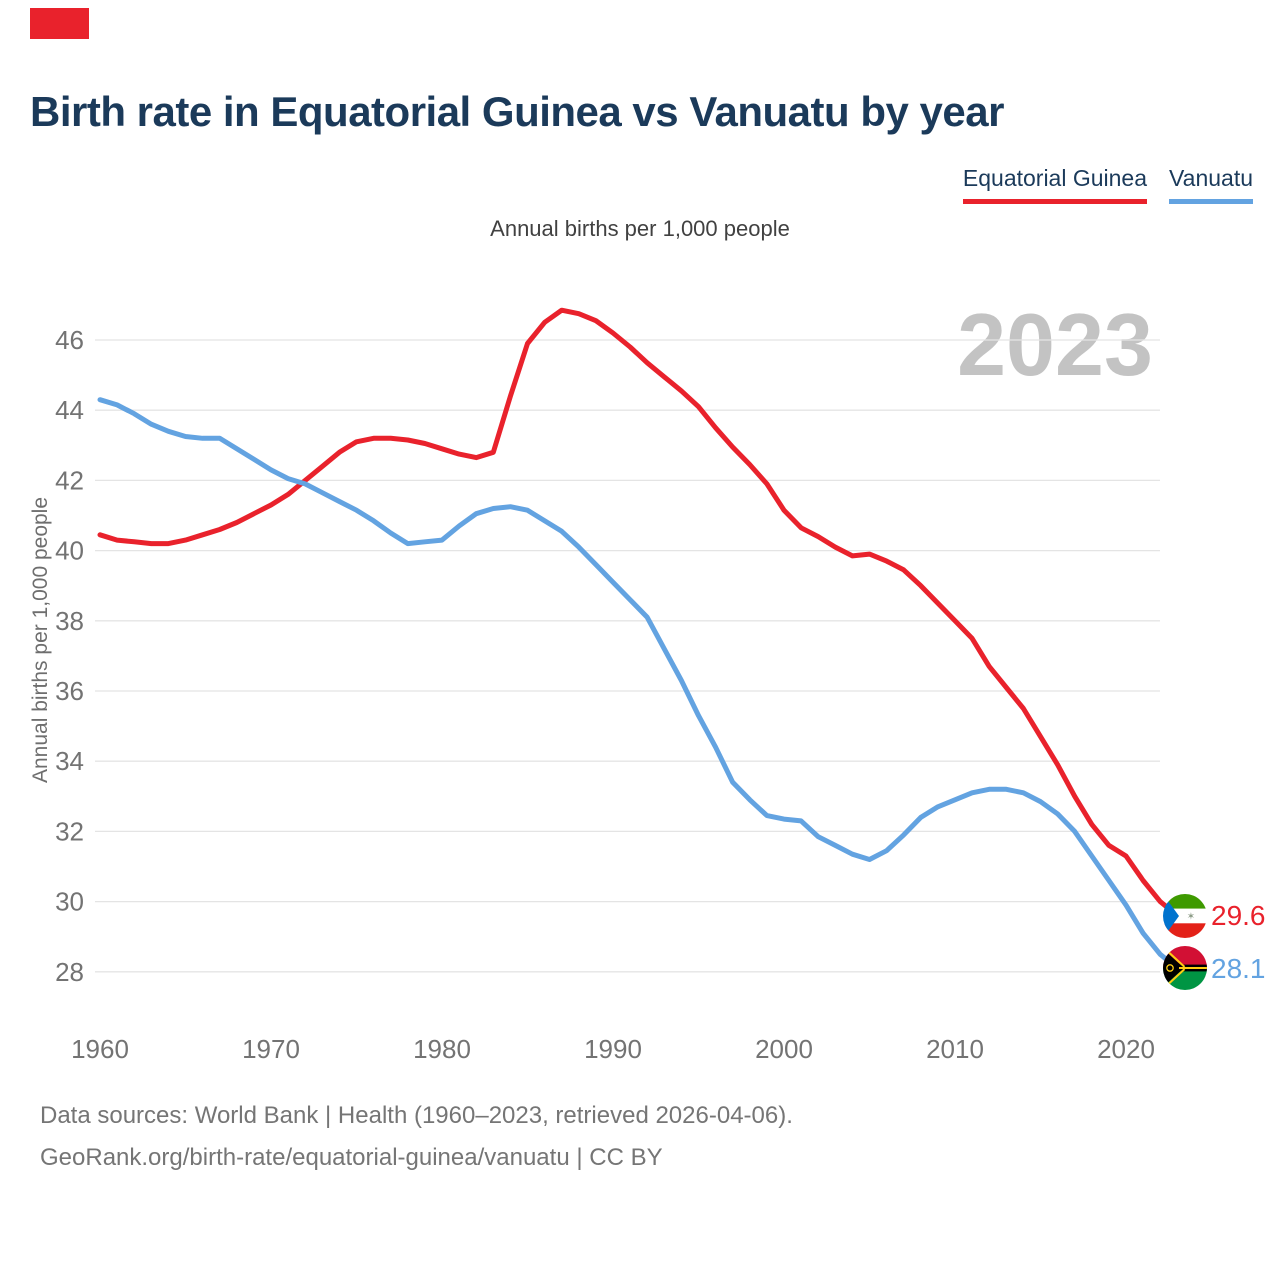 The image size is (1280, 1280). What do you see at coordinates (1211, 178) in the screenshot?
I see `legend-label-vanuatu: Vanuatu` at bounding box center [1211, 178].